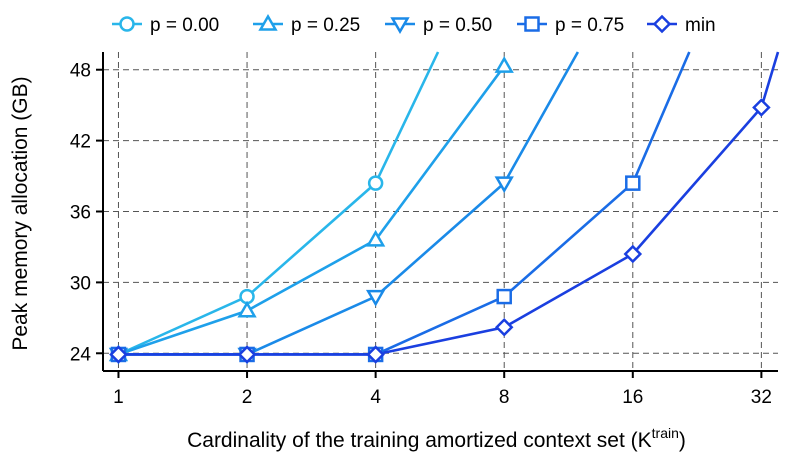 The width and height of the screenshot is (810, 463). I want to click on y-tick-label-24: 24, so click(81, 354).